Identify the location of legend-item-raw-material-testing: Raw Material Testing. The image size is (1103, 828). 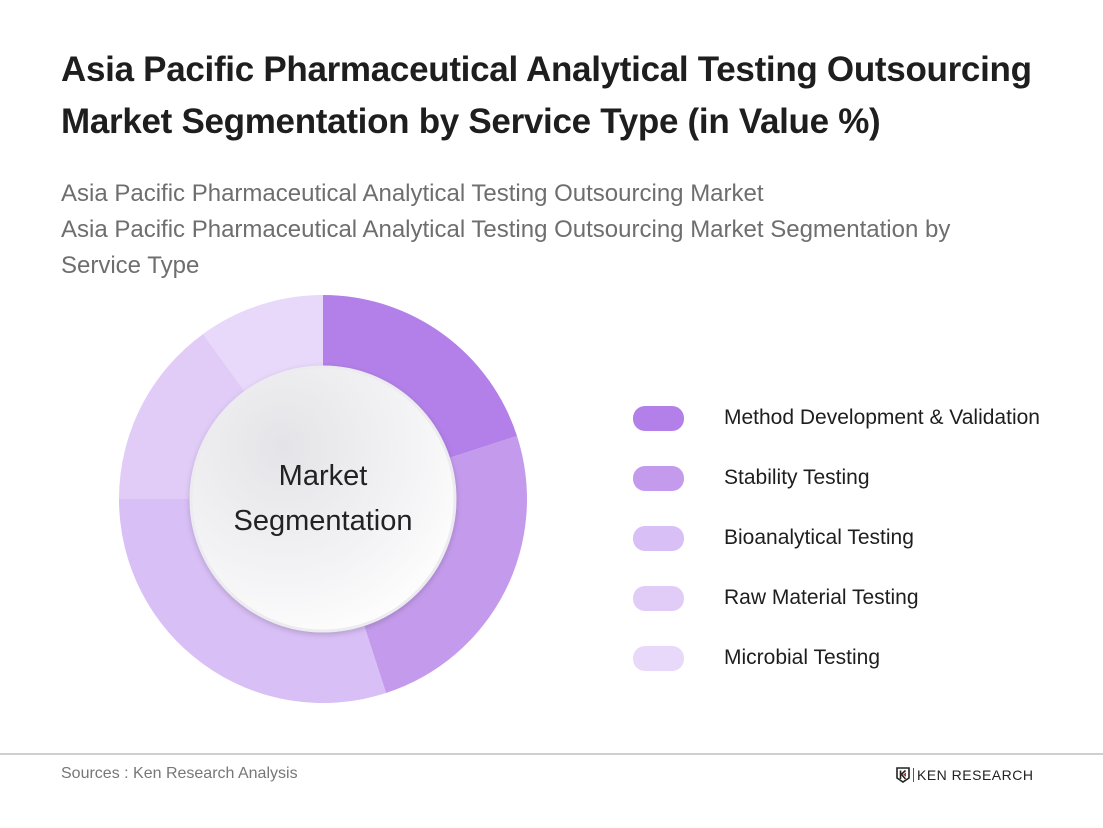
(836, 598).